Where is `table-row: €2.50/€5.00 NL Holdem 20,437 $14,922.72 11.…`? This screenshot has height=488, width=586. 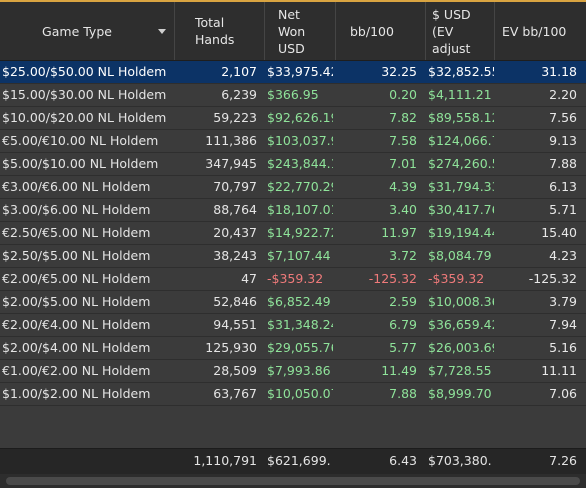
table-row: €2.50/€5.00 NL Holdem 20,437 $14,922.72 11.… is located at coordinates (293, 233).